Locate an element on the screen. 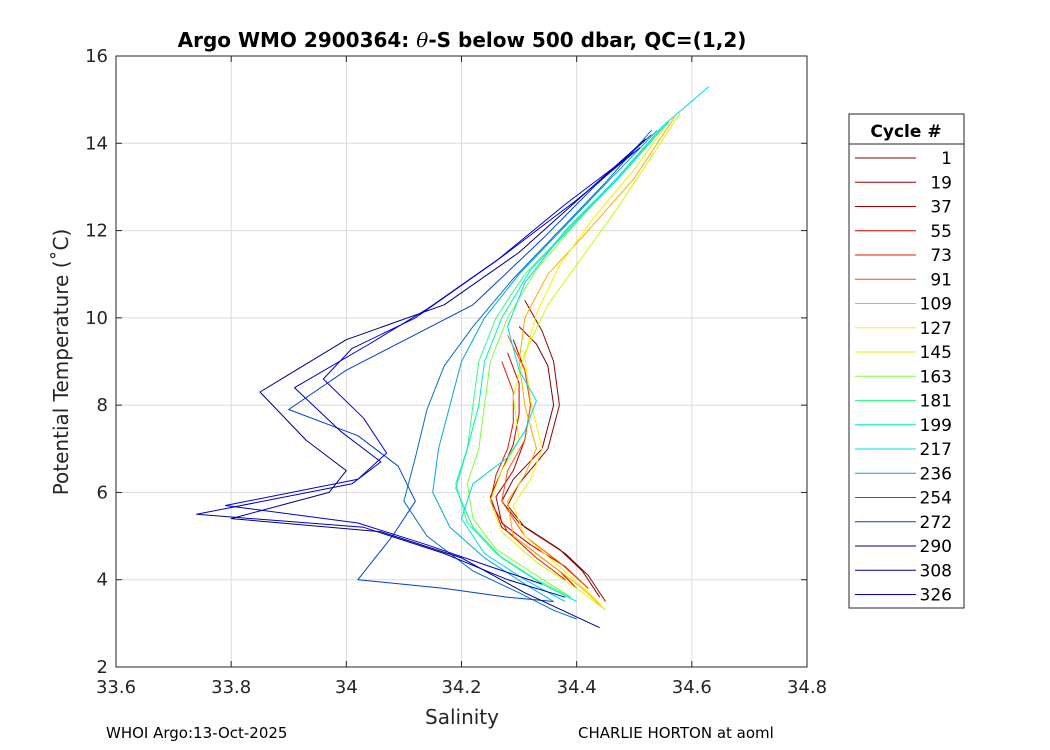 The width and height of the screenshot is (1050, 750). x-tick-label: 34.6 is located at coordinates (692, 687).